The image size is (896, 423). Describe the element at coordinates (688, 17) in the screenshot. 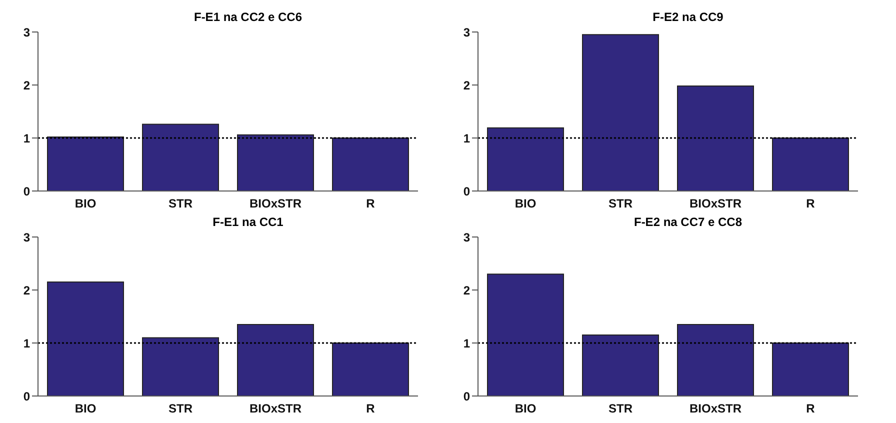

I see `chart-title: F-E2 na CC9` at that location.